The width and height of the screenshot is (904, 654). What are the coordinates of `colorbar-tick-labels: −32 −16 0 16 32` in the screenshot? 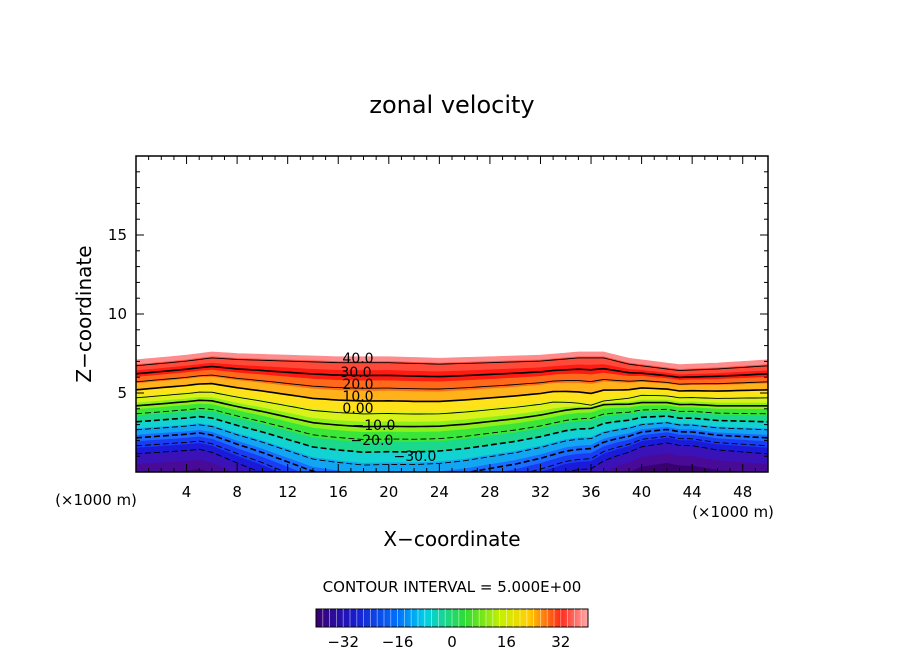 It's located at (448, 642).